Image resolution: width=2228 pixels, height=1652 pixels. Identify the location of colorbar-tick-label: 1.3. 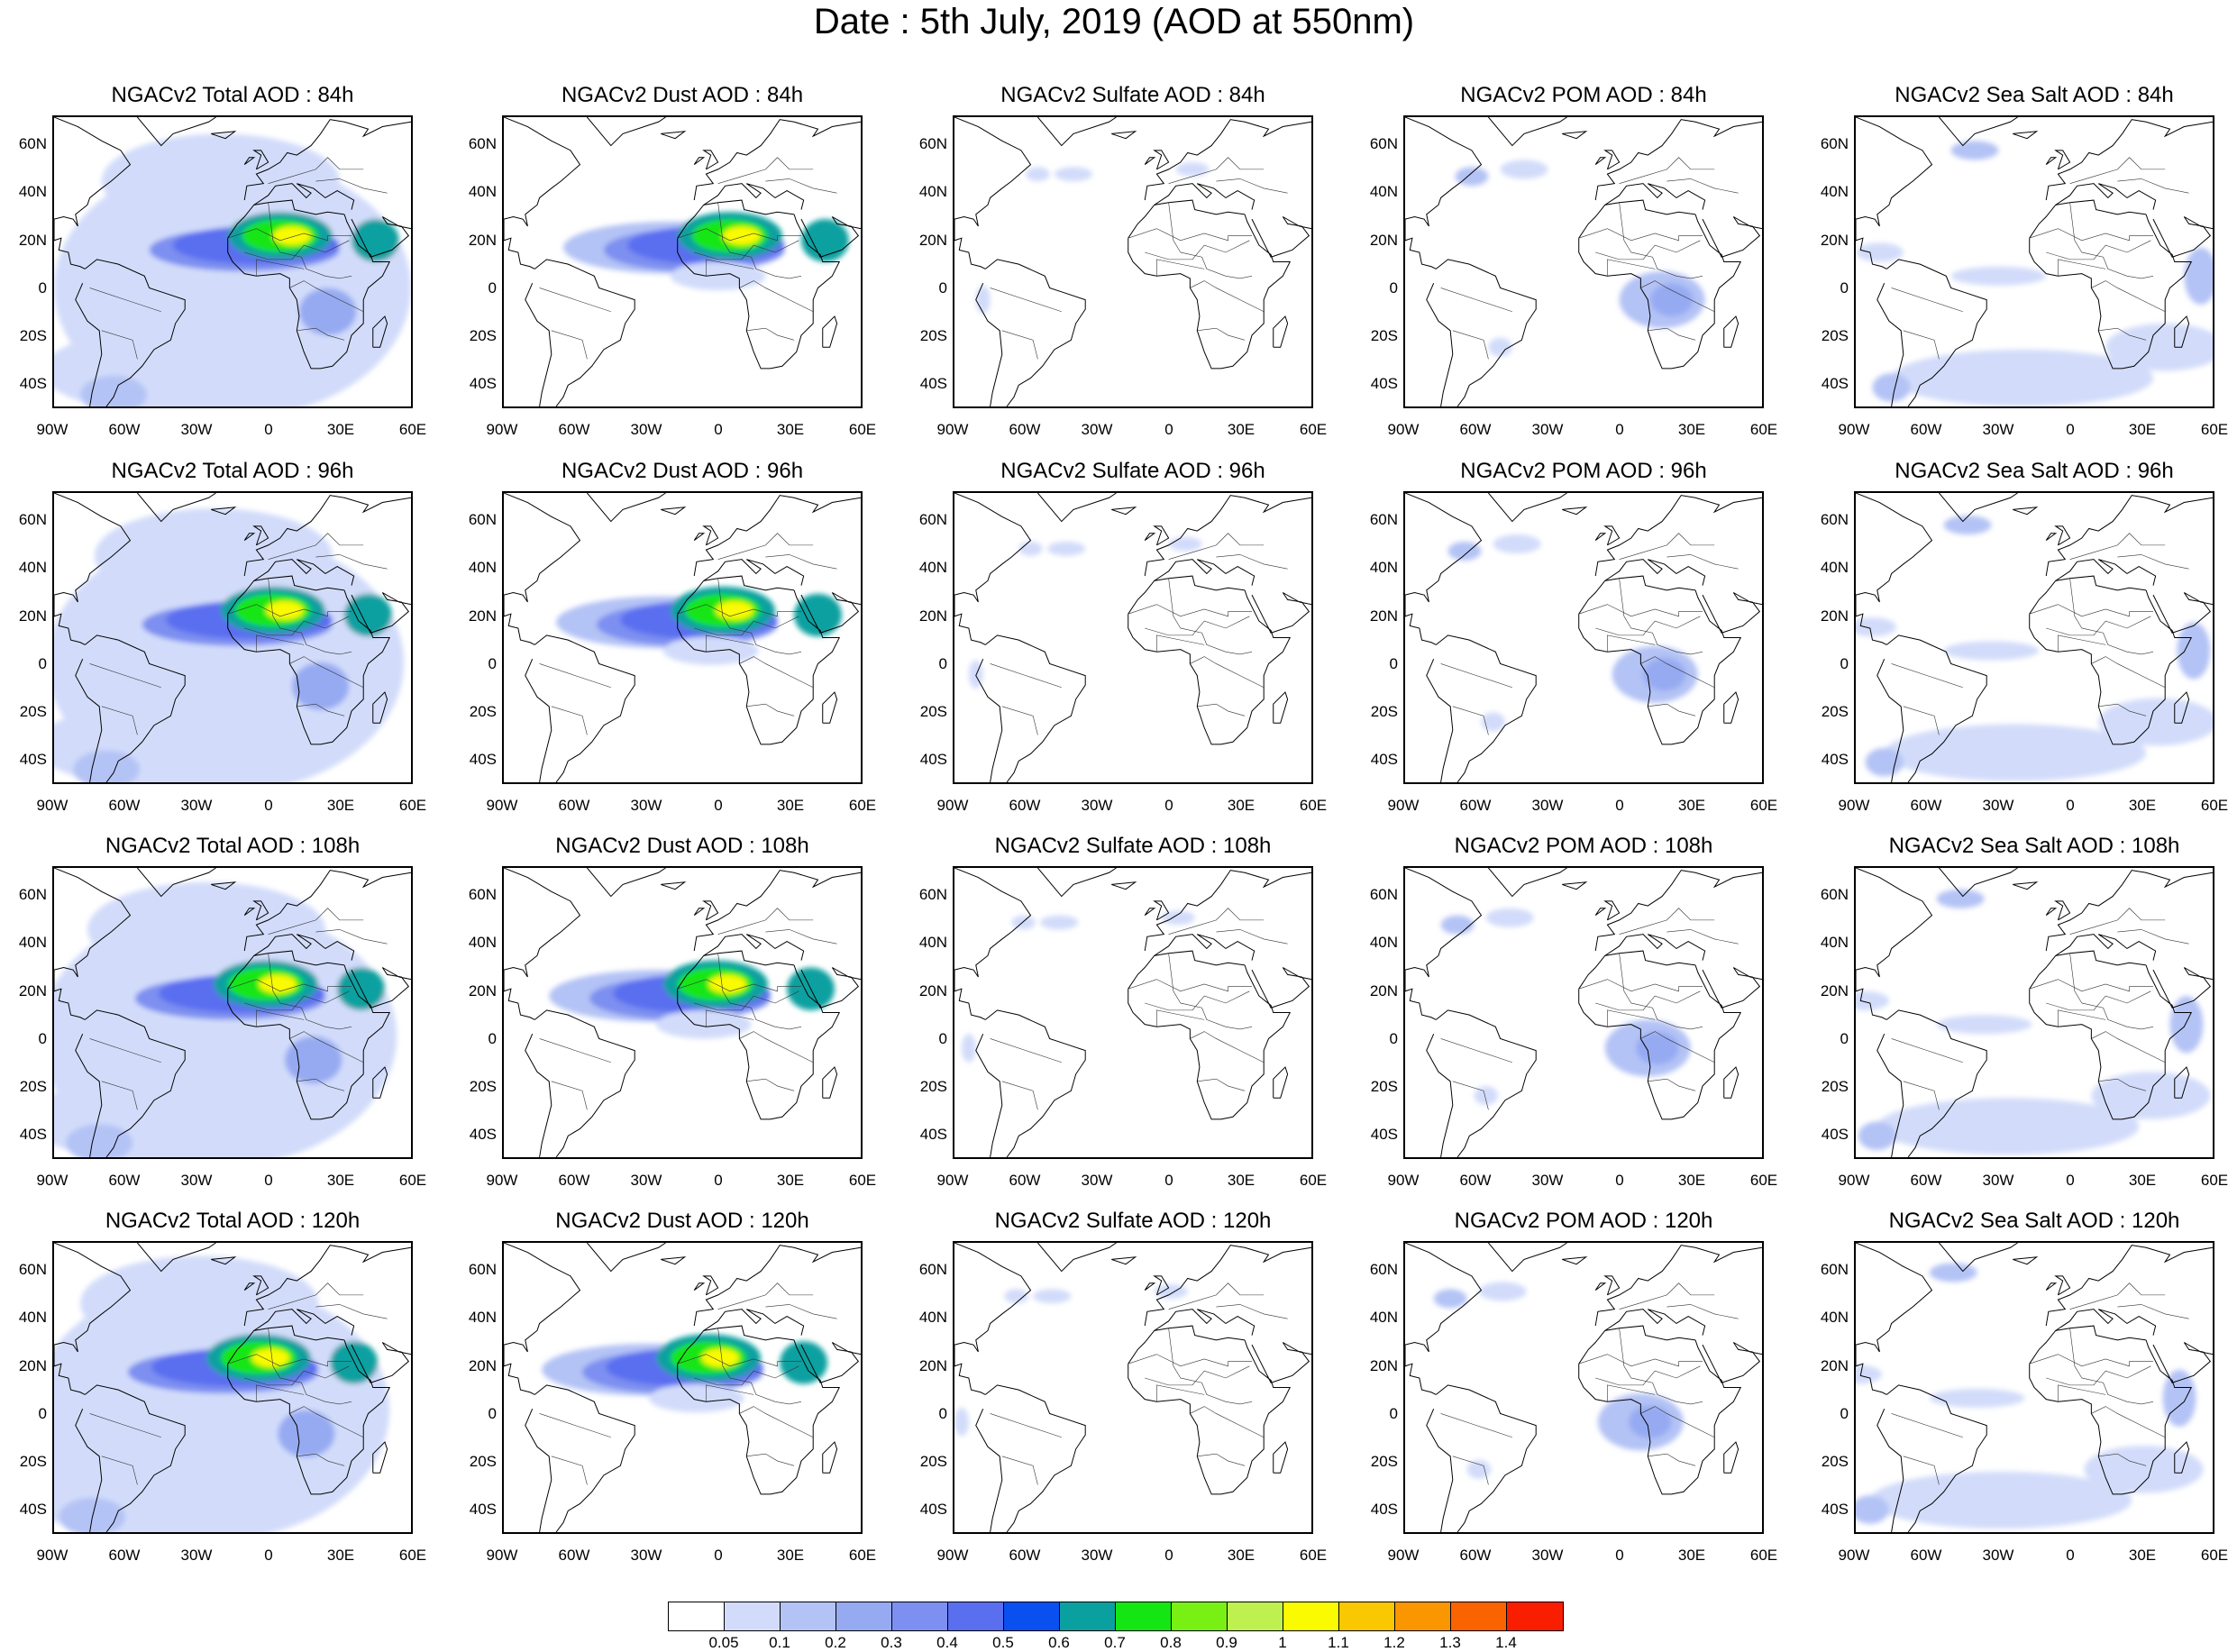
(1450, 1642).